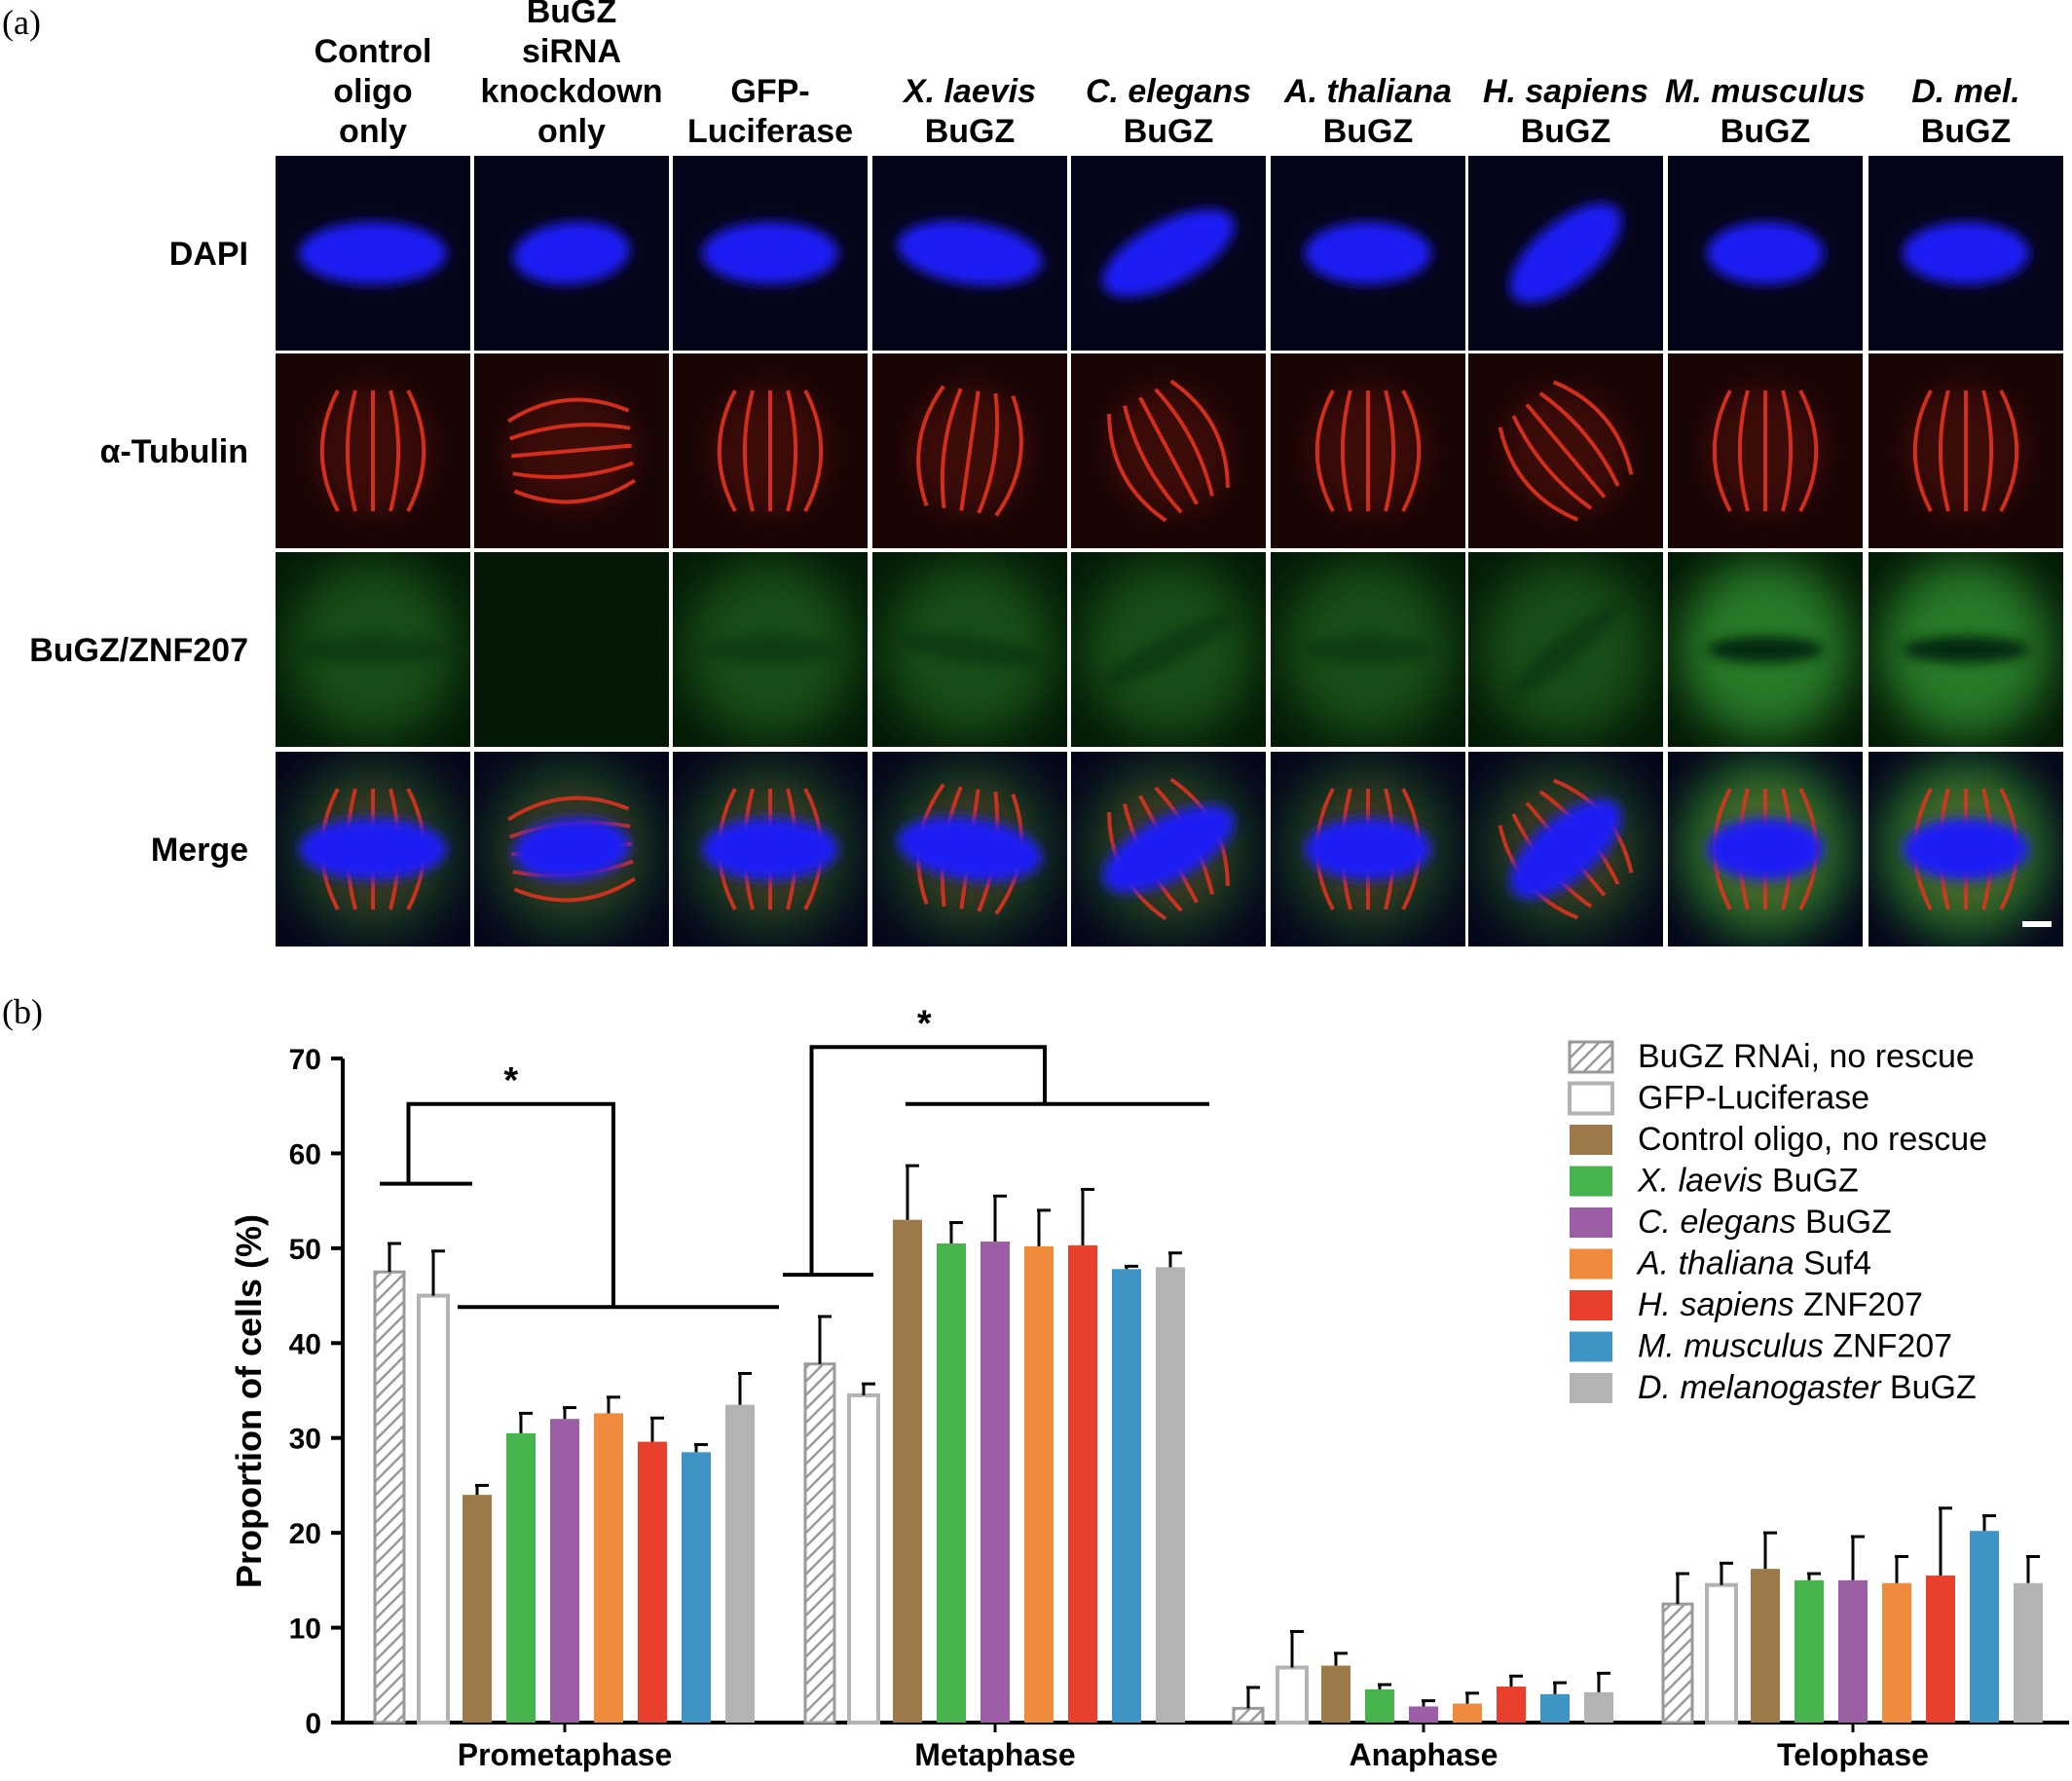 Image resolution: width=2072 pixels, height=1781 pixels. What do you see at coordinates (1853, 1755) in the screenshot?
I see `x-tick-label: Telophase` at bounding box center [1853, 1755].